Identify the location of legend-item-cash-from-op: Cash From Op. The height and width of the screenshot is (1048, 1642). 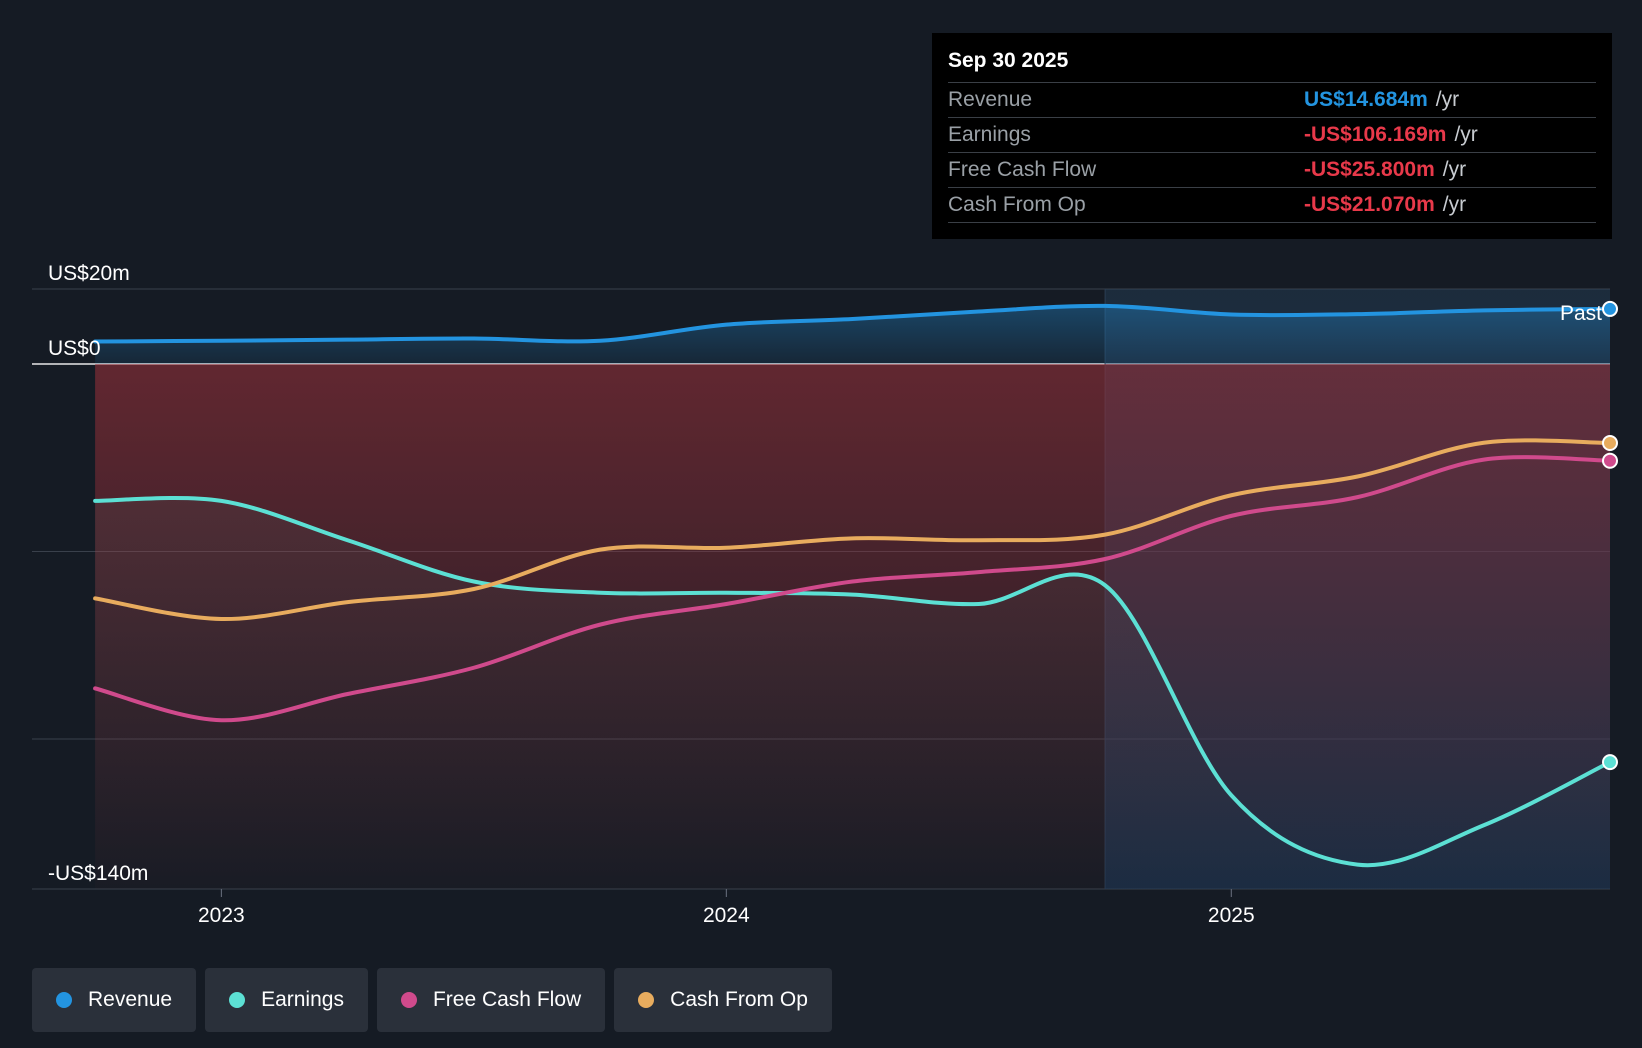
(723, 1000).